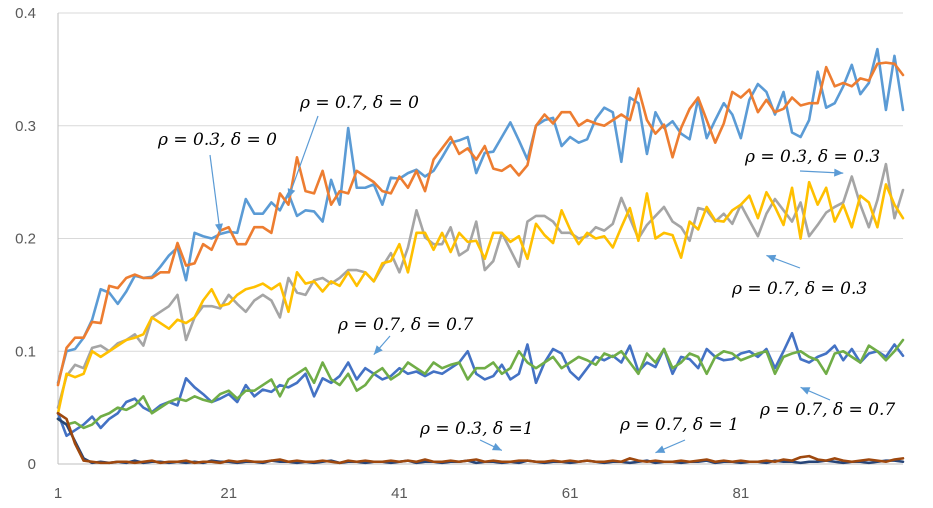 The width and height of the screenshot is (933, 508). I want to click on annotation-label: ρ = 0.7, δ = 0.3, so click(799, 289).